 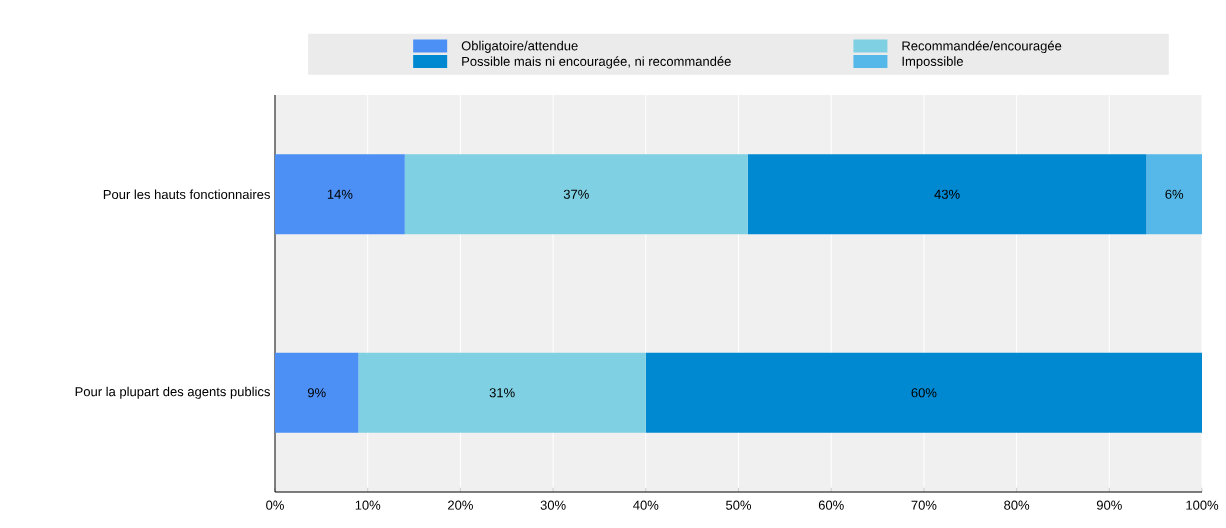 What do you see at coordinates (1109, 505) in the screenshot?
I see `x-tick-label: 90%` at bounding box center [1109, 505].